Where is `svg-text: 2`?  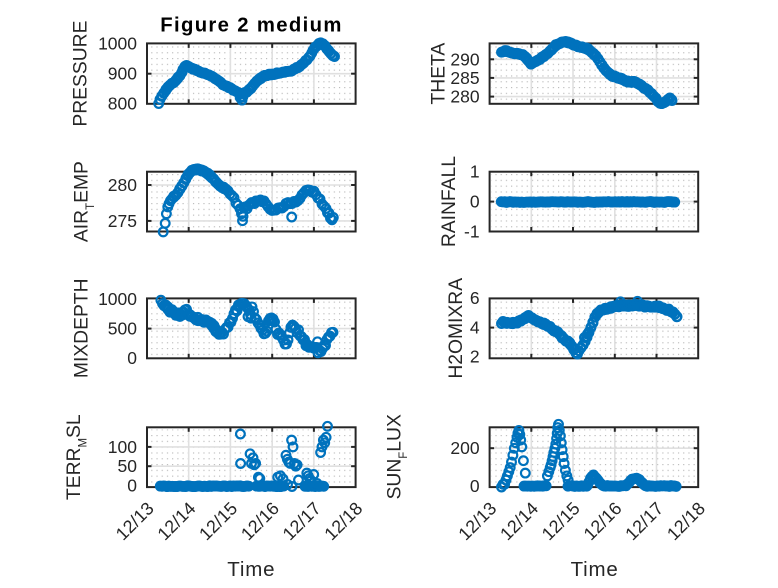
svg-text: 2 is located at coordinates (475, 357).